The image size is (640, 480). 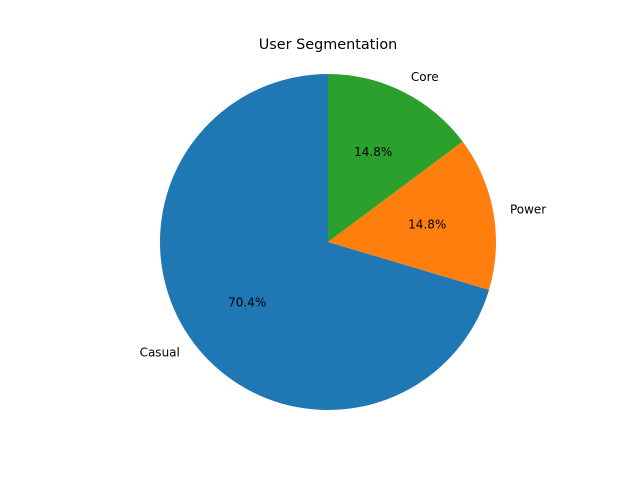 I want to click on slice-percent-power: 14.8%, so click(x=427, y=224).